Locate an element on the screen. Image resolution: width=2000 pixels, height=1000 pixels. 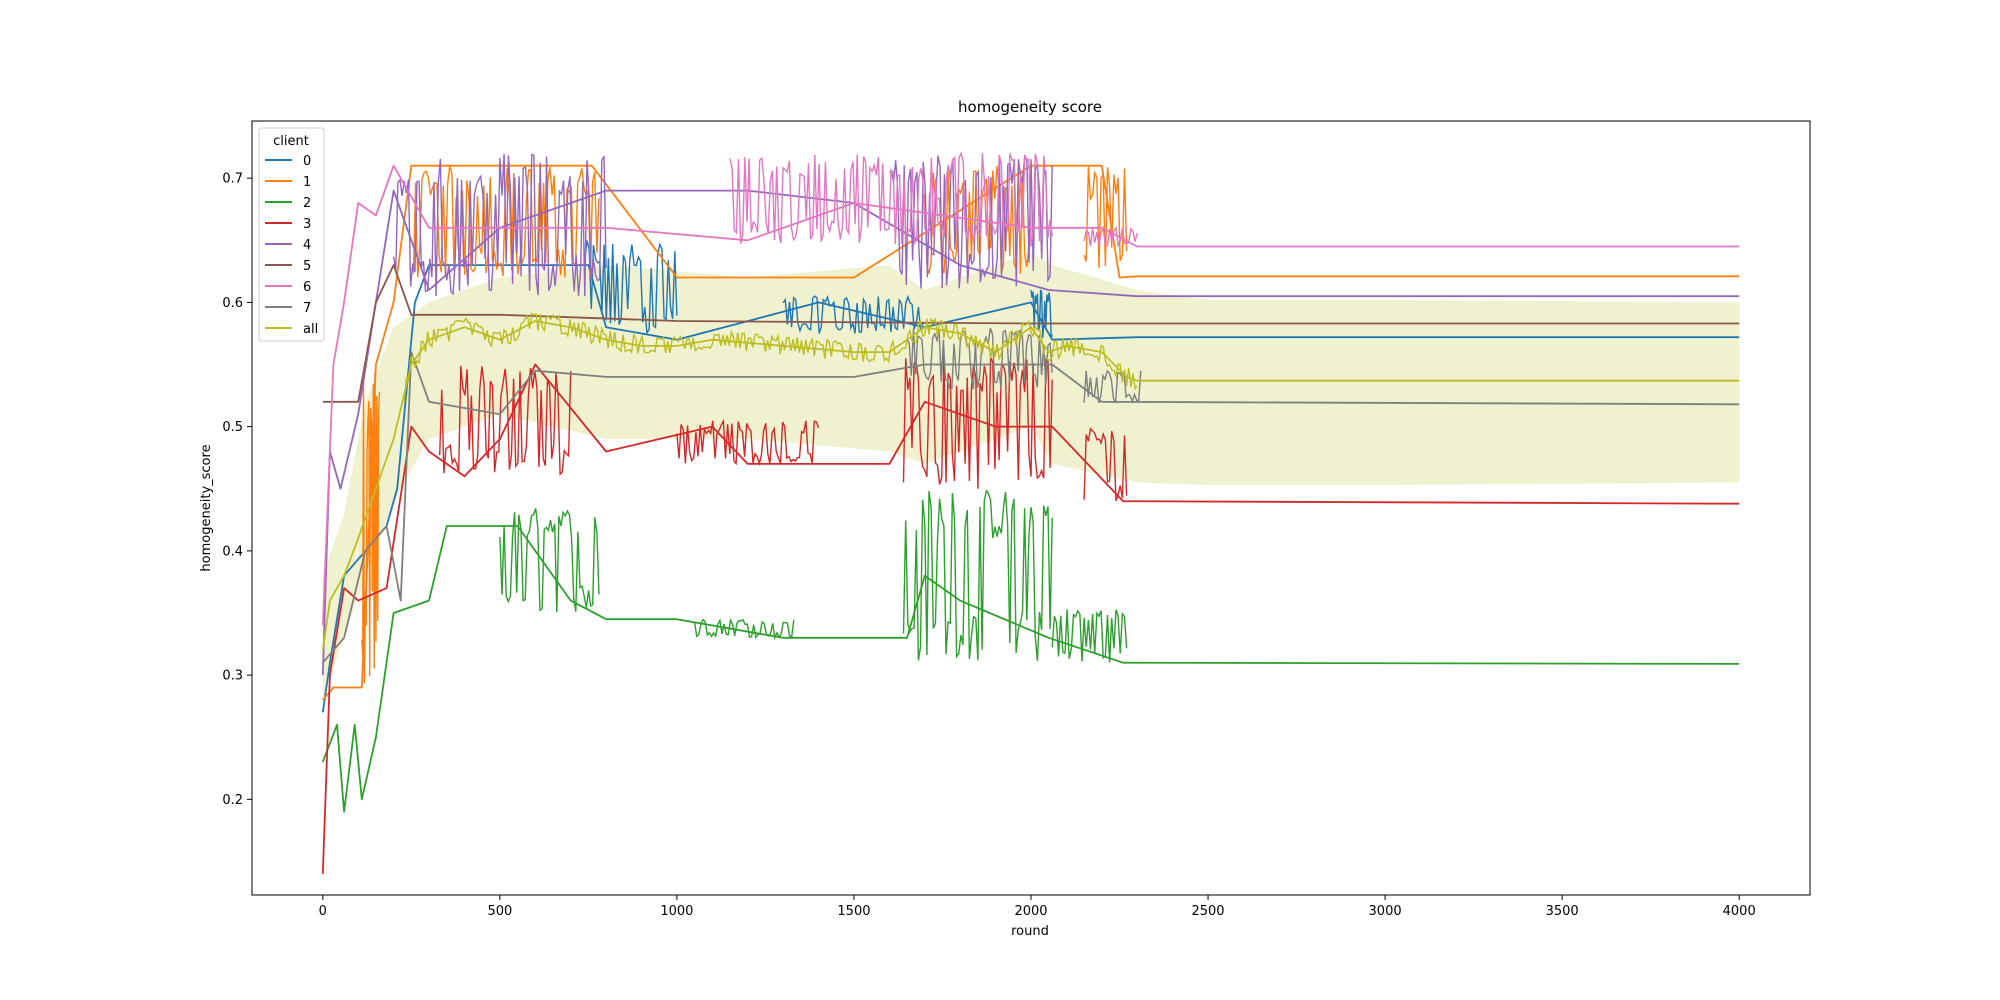
x-tick-label: 3500 is located at coordinates (1562, 911).